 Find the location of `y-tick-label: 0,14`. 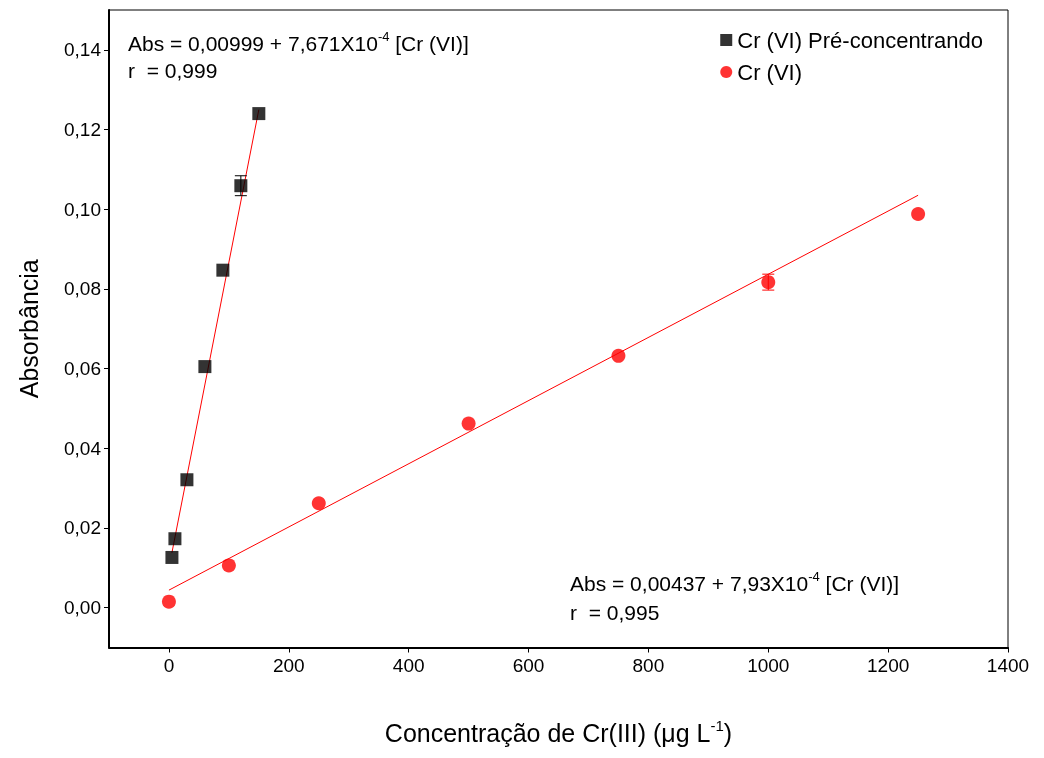

y-tick-label: 0,14 is located at coordinates (83, 50).